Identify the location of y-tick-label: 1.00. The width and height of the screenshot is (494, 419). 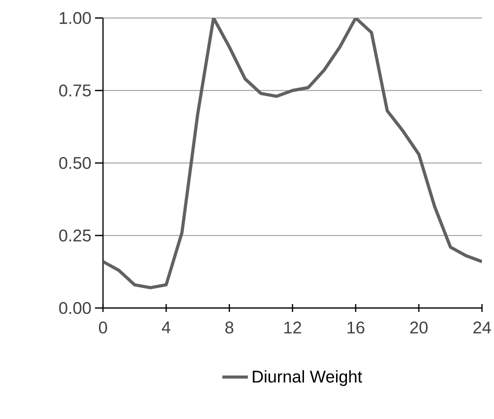
(75, 18).